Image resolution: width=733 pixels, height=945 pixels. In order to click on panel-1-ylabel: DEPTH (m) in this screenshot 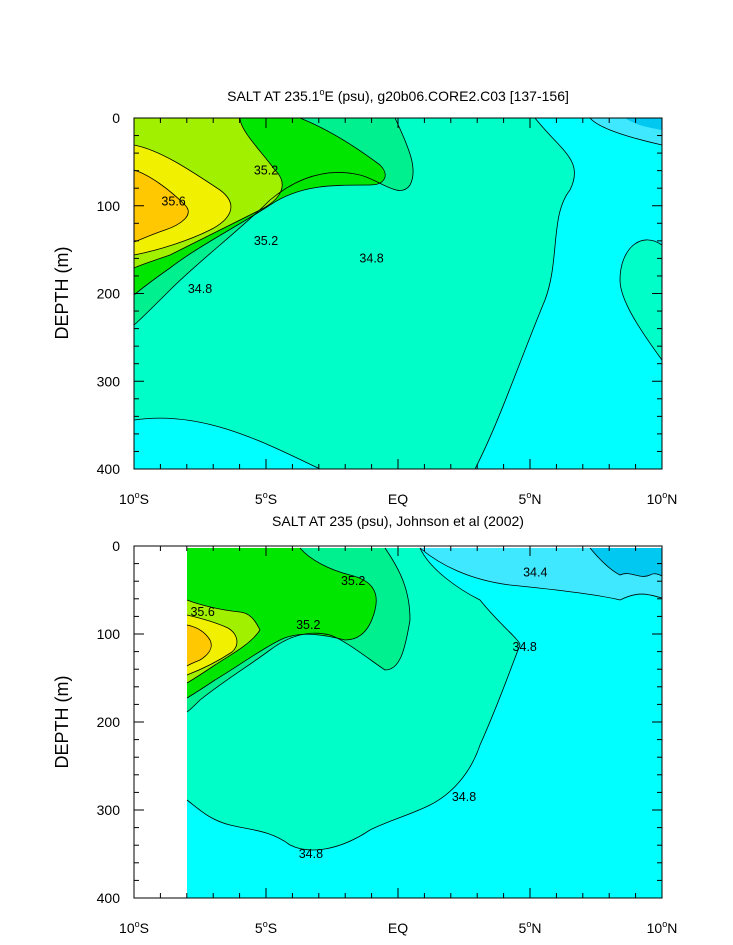, I will do `click(62, 293)`.